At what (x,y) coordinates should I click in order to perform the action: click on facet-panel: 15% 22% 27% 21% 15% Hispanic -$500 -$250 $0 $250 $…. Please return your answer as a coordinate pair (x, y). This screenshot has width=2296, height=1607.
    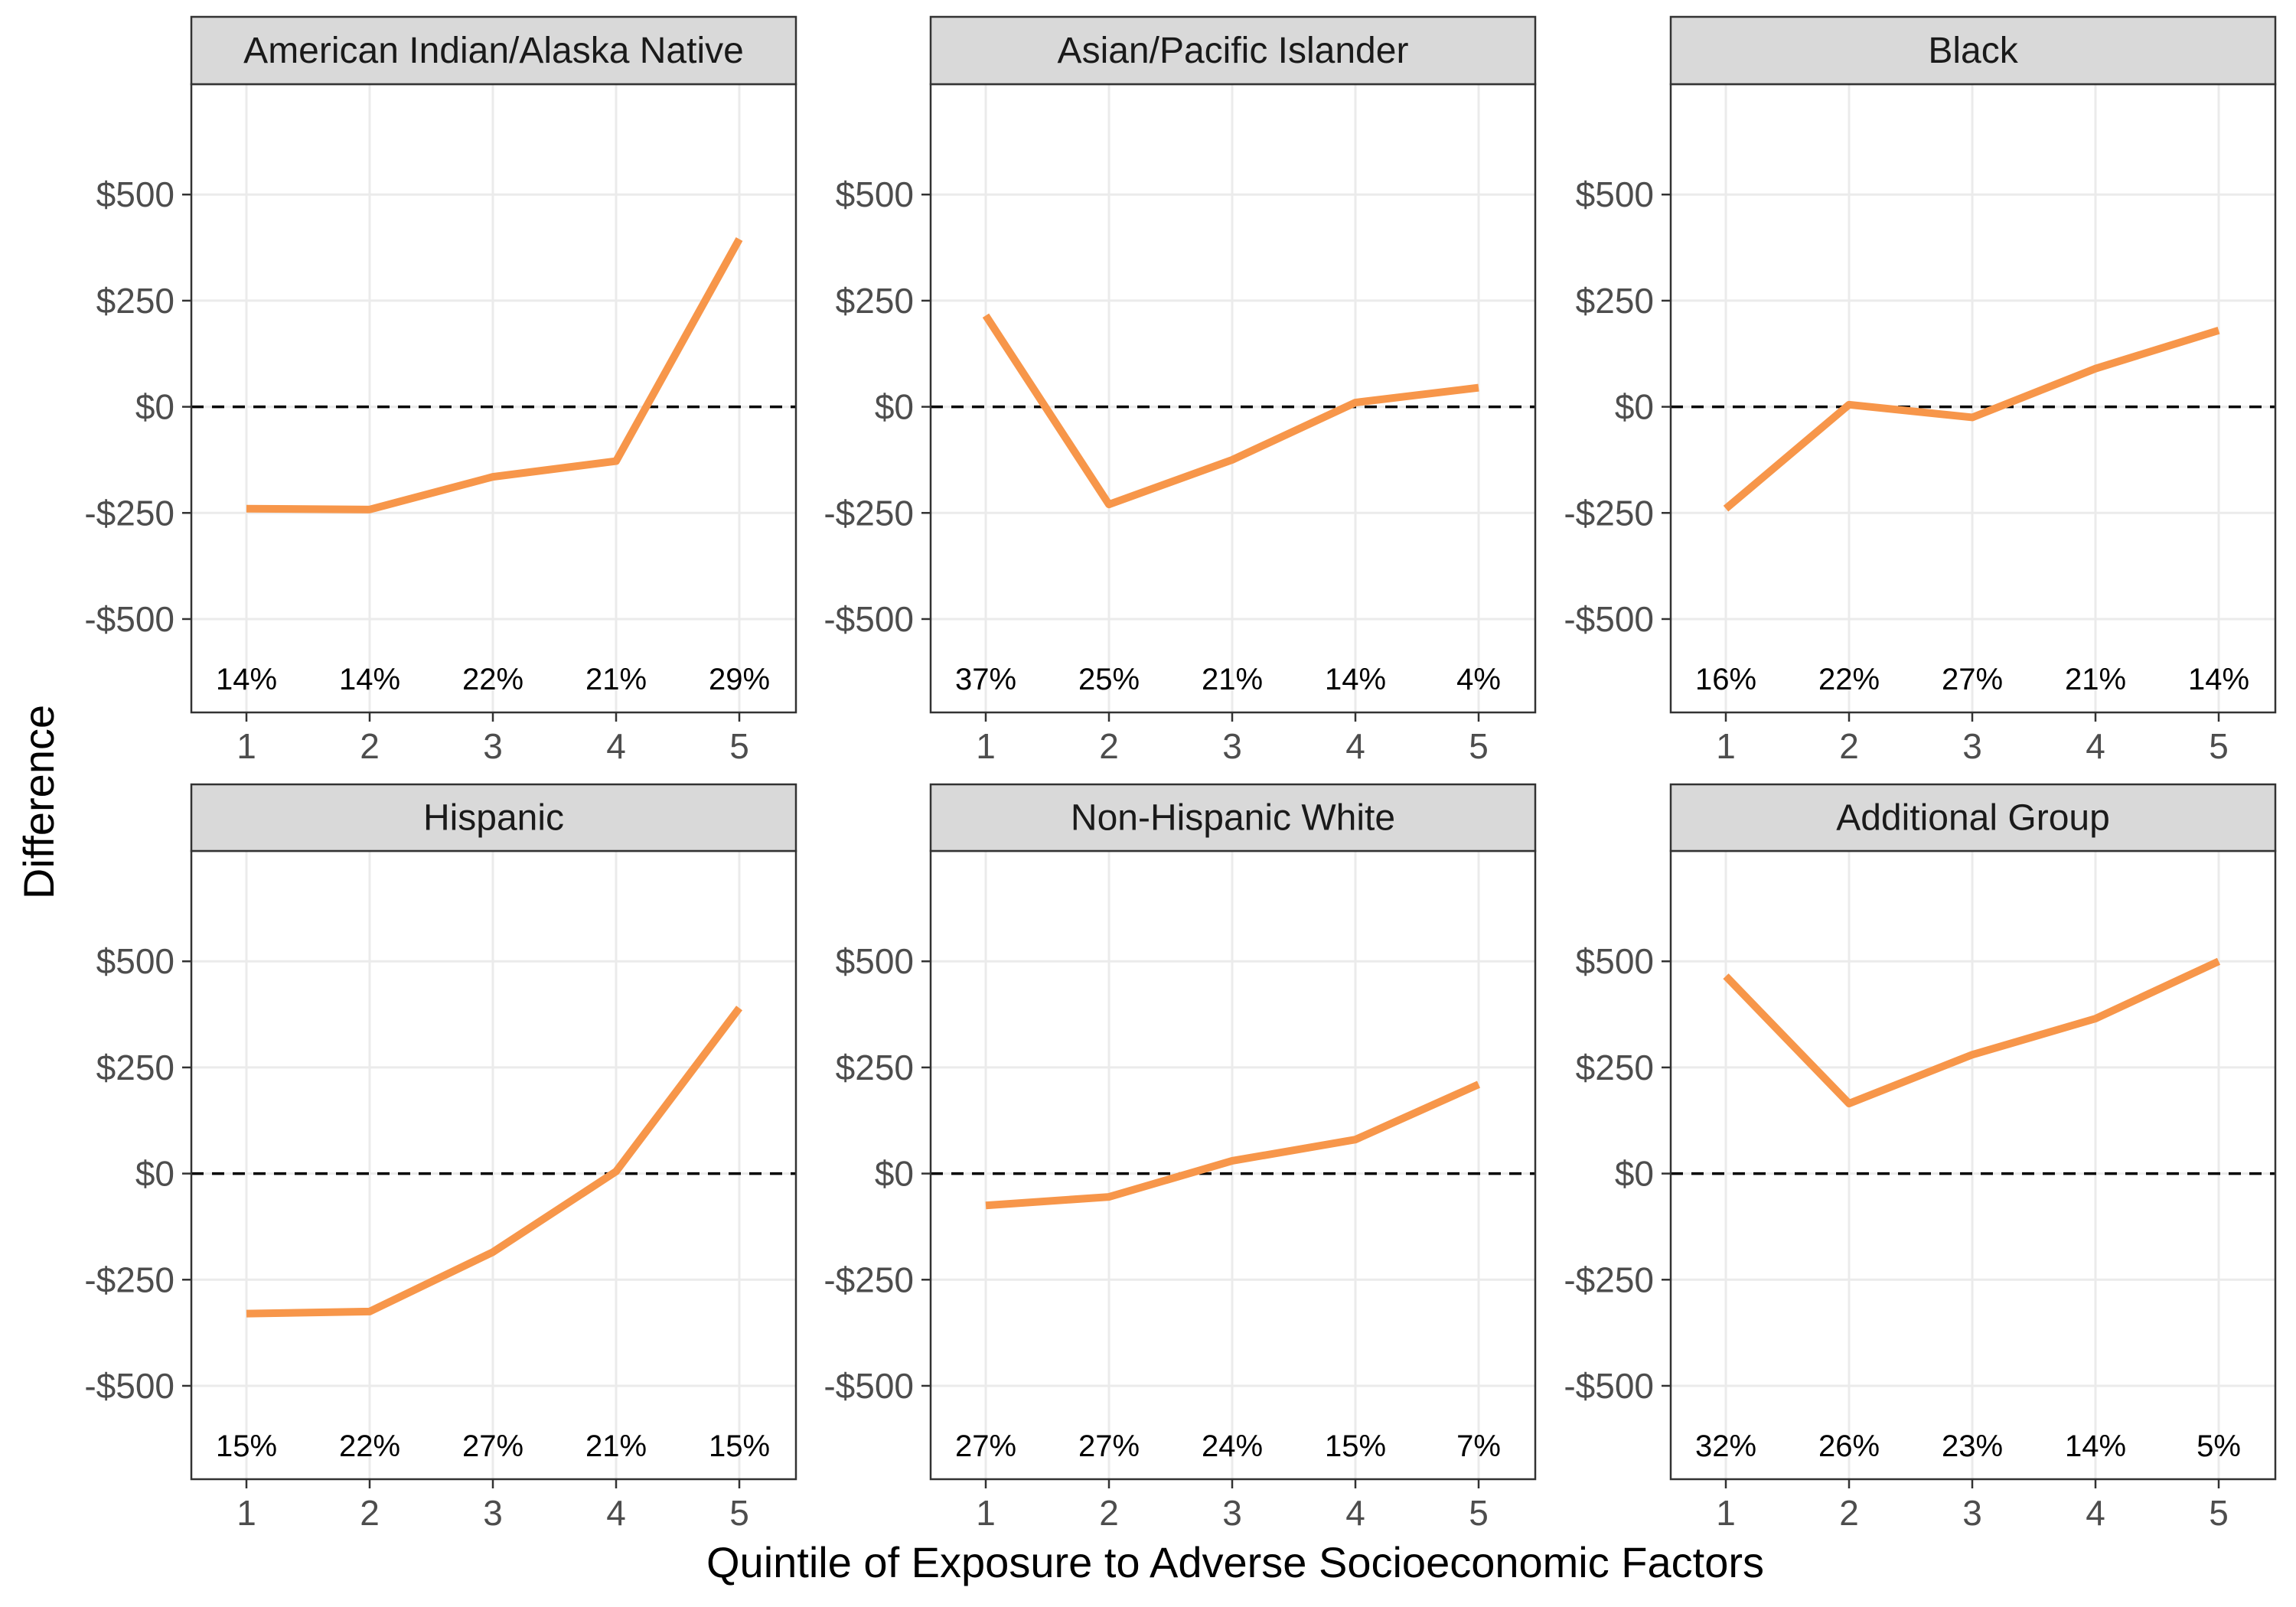
    Looking at the image, I should click on (440, 1158).